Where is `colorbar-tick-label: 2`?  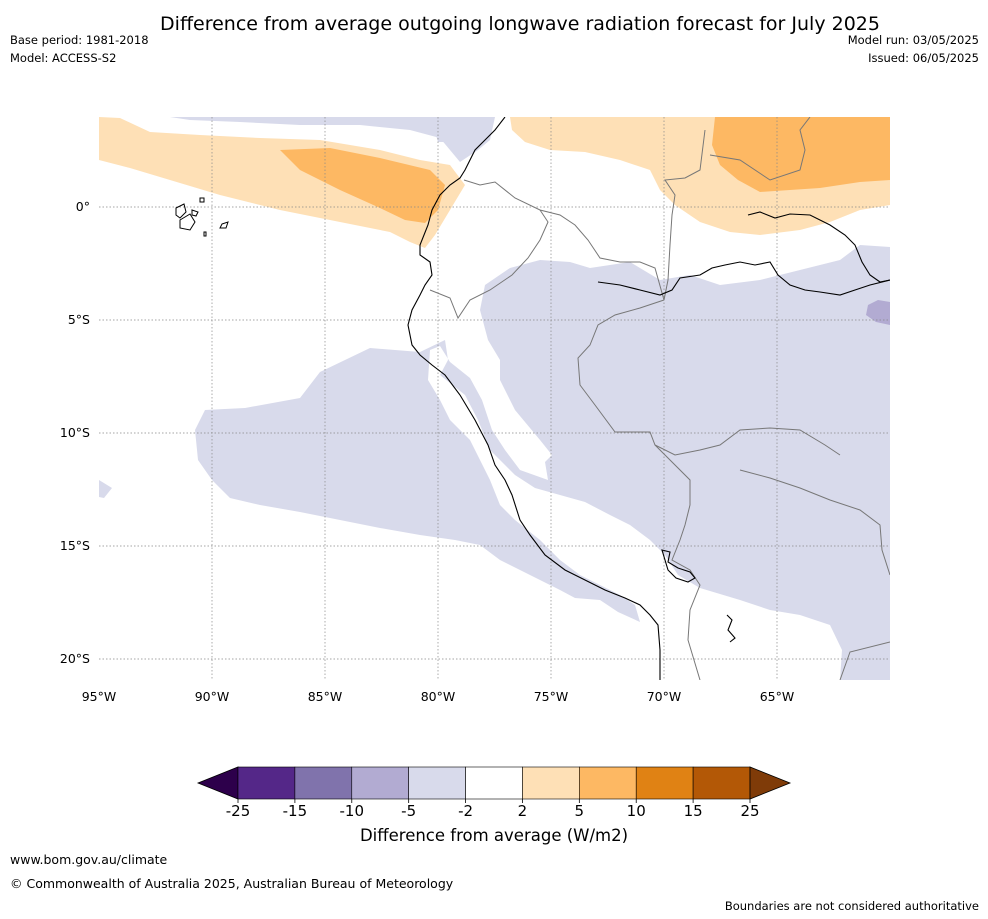
colorbar-tick-label: 2 is located at coordinates (523, 811).